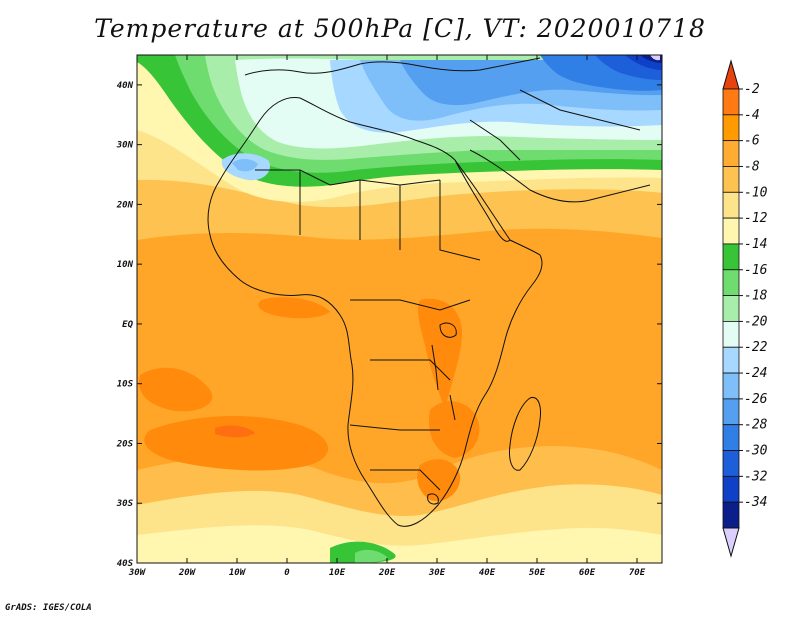  What do you see at coordinates (756, 425) in the screenshot?
I see `colorbar-label: -28` at bounding box center [756, 425].